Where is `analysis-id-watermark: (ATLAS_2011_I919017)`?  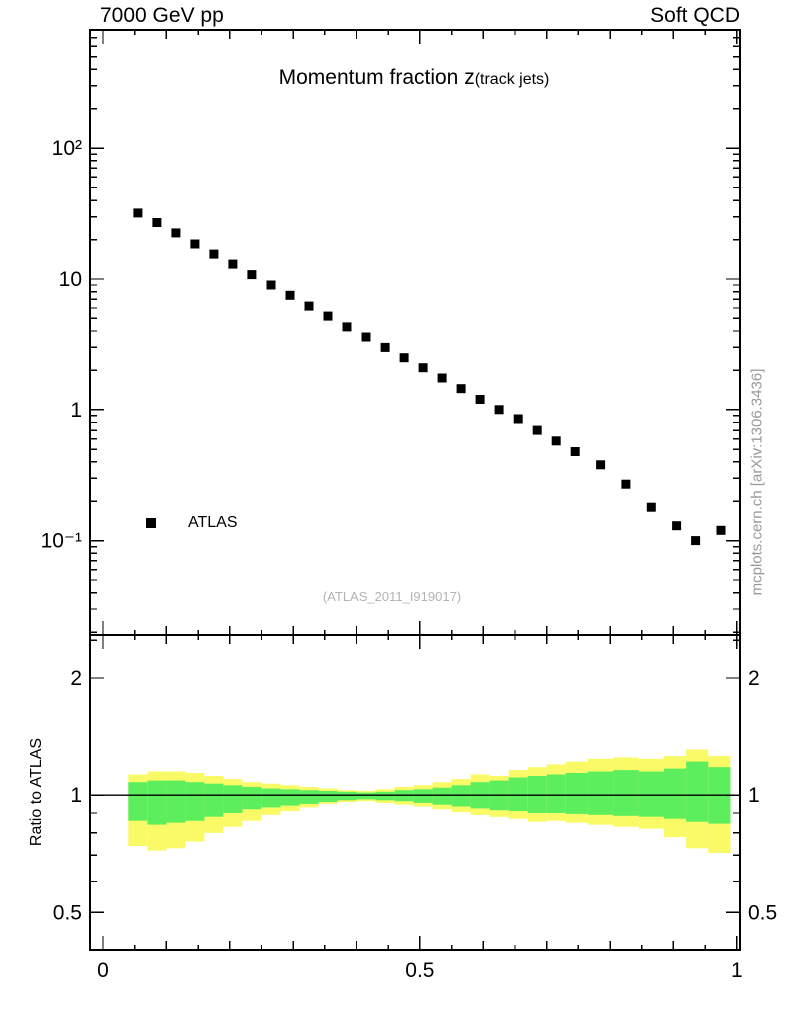
analysis-id-watermark: (ATLAS_2011_I919017) is located at coordinates (392, 596).